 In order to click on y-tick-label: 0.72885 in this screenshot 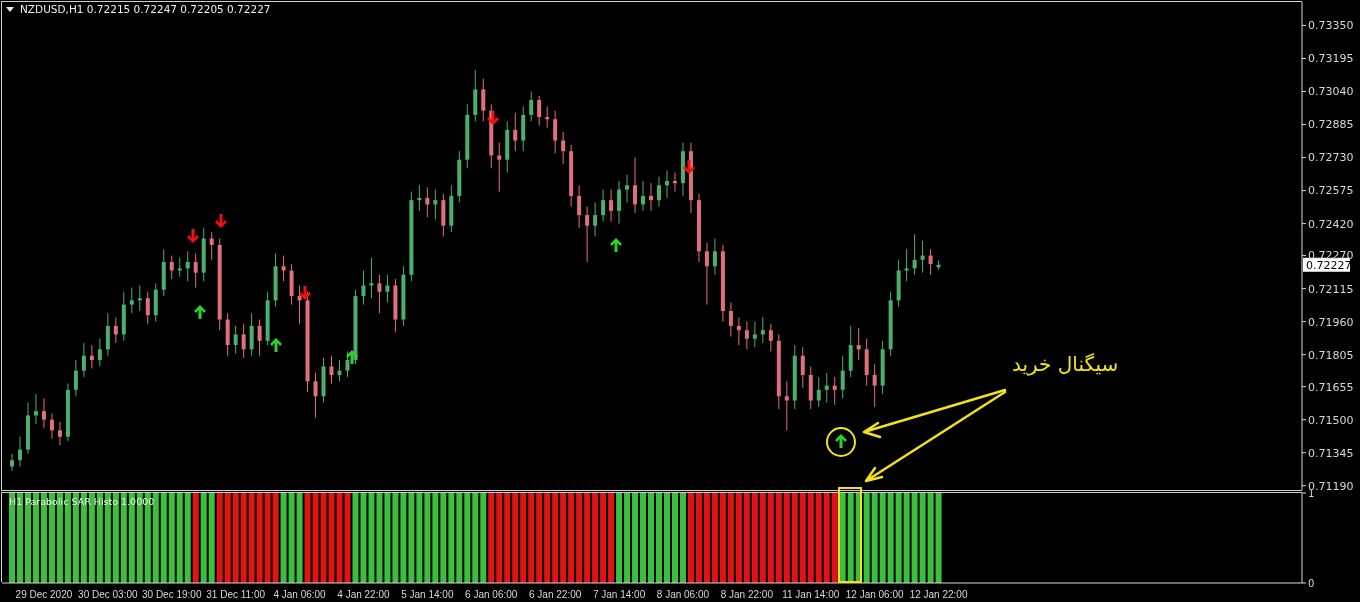, I will do `click(1331, 125)`.